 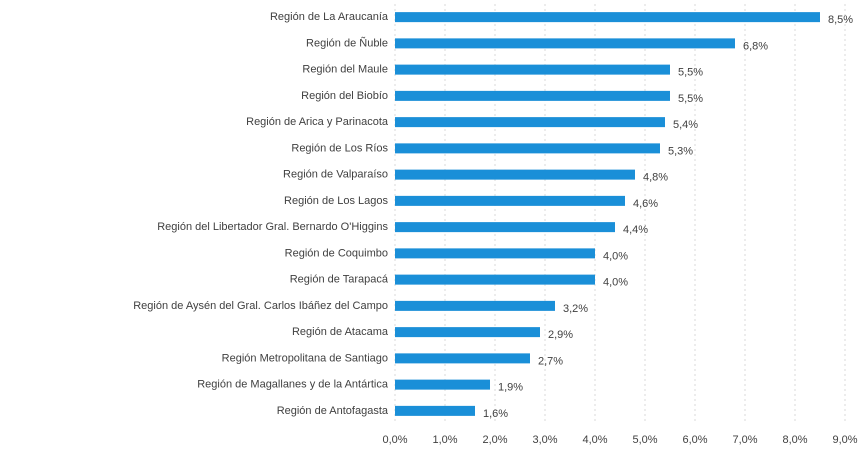 What do you see at coordinates (333, 411) in the screenshot?
I see `y-tick-label: Región de Antofagasta` at bounding box center [333, 411].